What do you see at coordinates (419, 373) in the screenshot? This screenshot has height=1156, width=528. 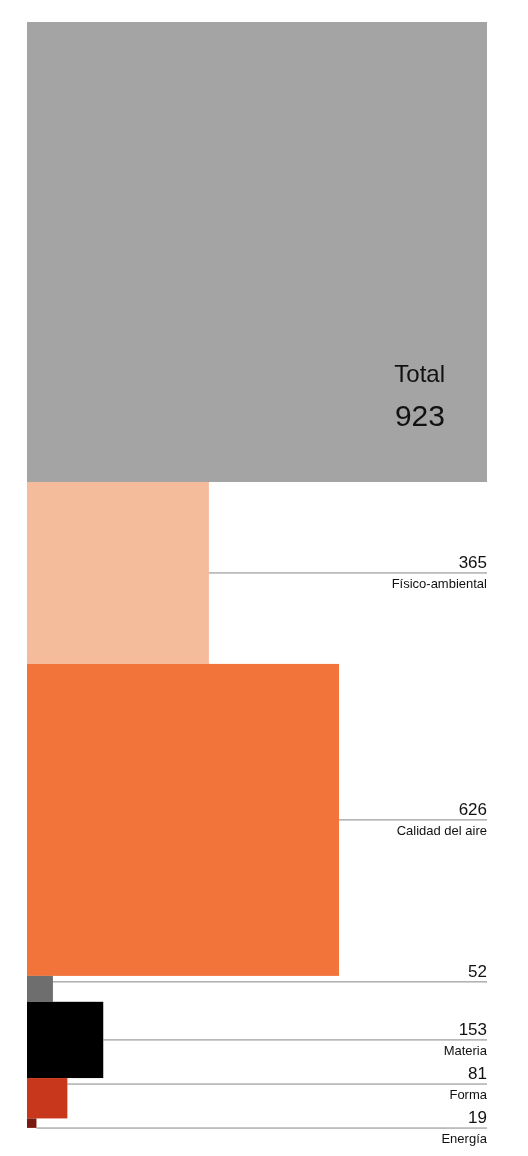 I see `category-label: Total` at bounding box center [419, 373].